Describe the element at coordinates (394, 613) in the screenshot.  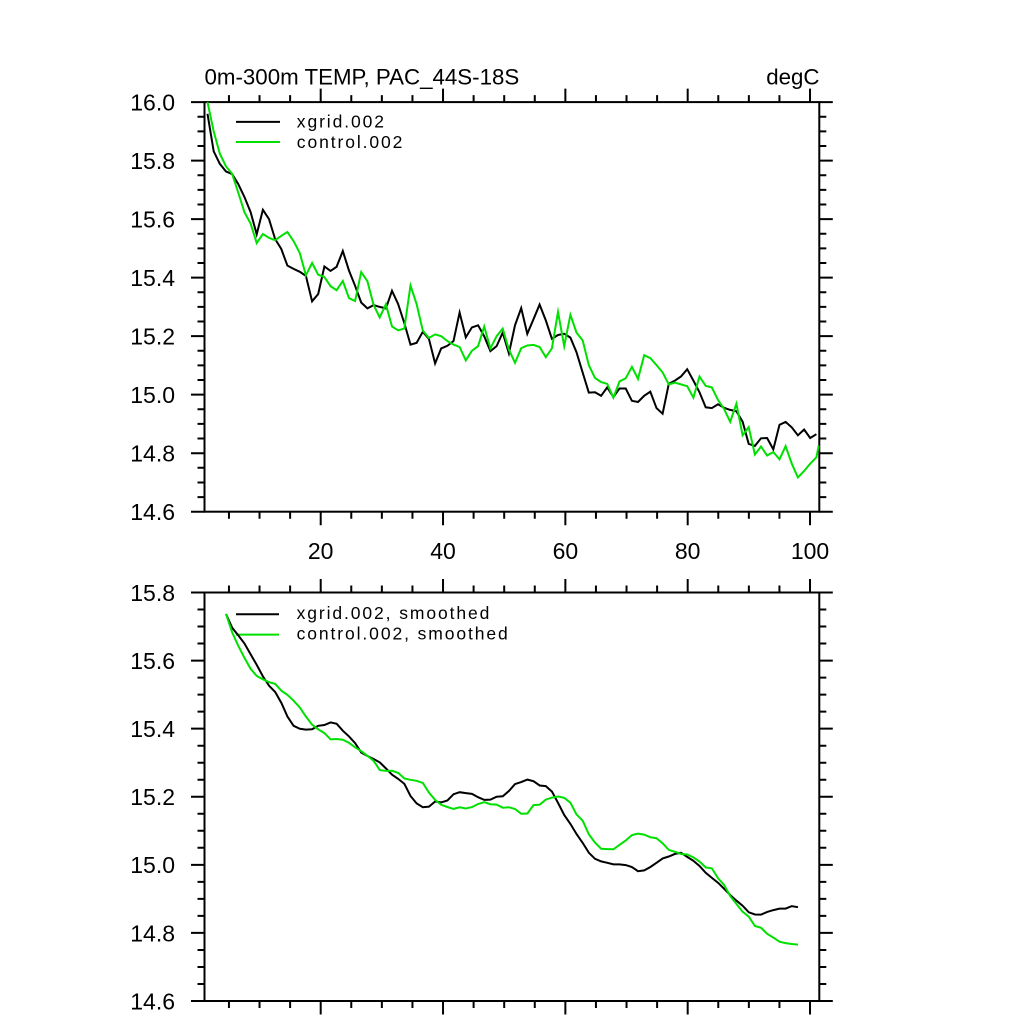
I see `svg-text: xgrid.002, smoothed` at that location.